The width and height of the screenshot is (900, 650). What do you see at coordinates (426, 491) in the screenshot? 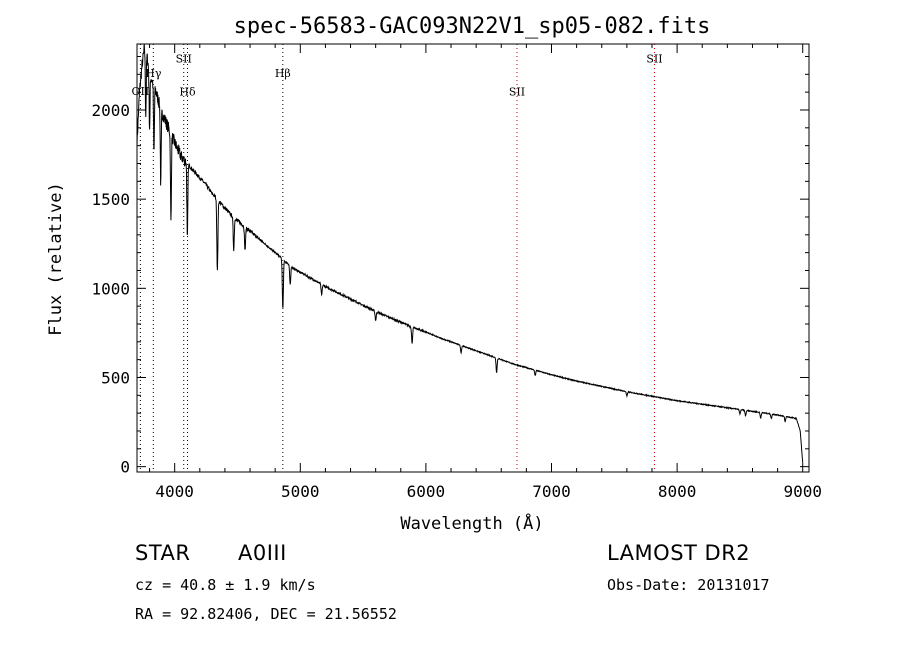
I see `x-tick-label: 6000` at bounding box center [426, 491].